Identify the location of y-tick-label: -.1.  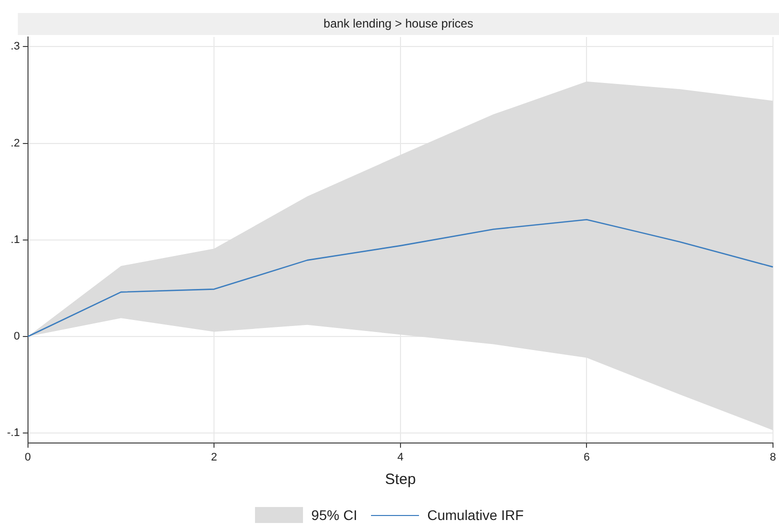
(13, 433).